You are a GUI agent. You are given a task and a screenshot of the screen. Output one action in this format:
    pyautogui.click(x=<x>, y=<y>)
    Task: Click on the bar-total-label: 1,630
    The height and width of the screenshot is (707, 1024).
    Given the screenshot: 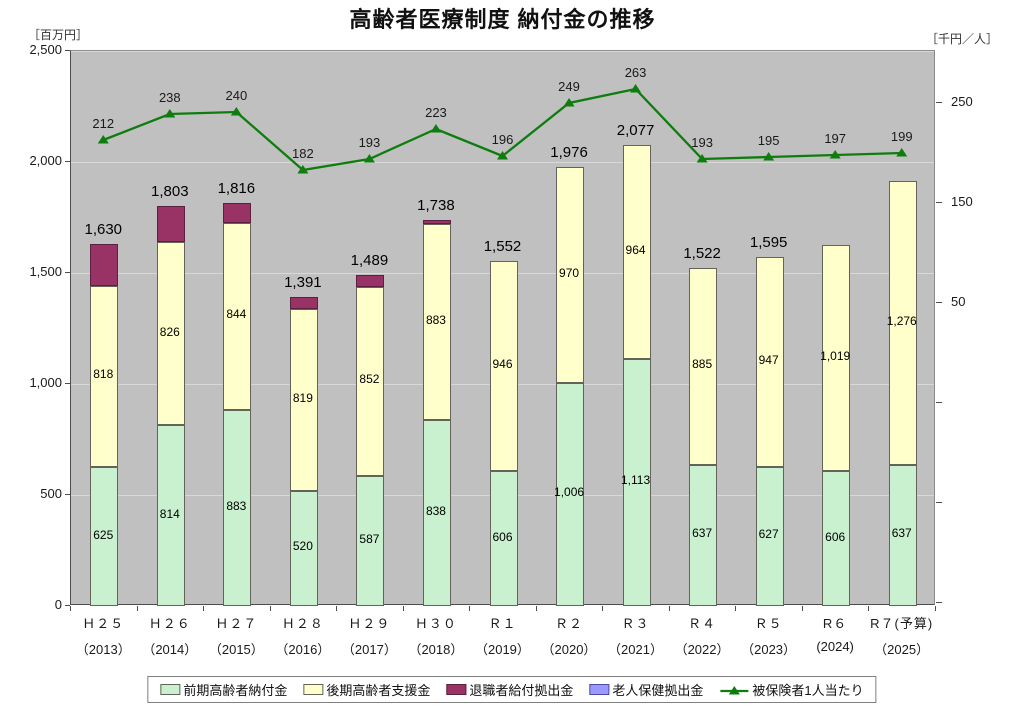 What is the action you would take?
    pyautogui.click(x=103, y=230)
    